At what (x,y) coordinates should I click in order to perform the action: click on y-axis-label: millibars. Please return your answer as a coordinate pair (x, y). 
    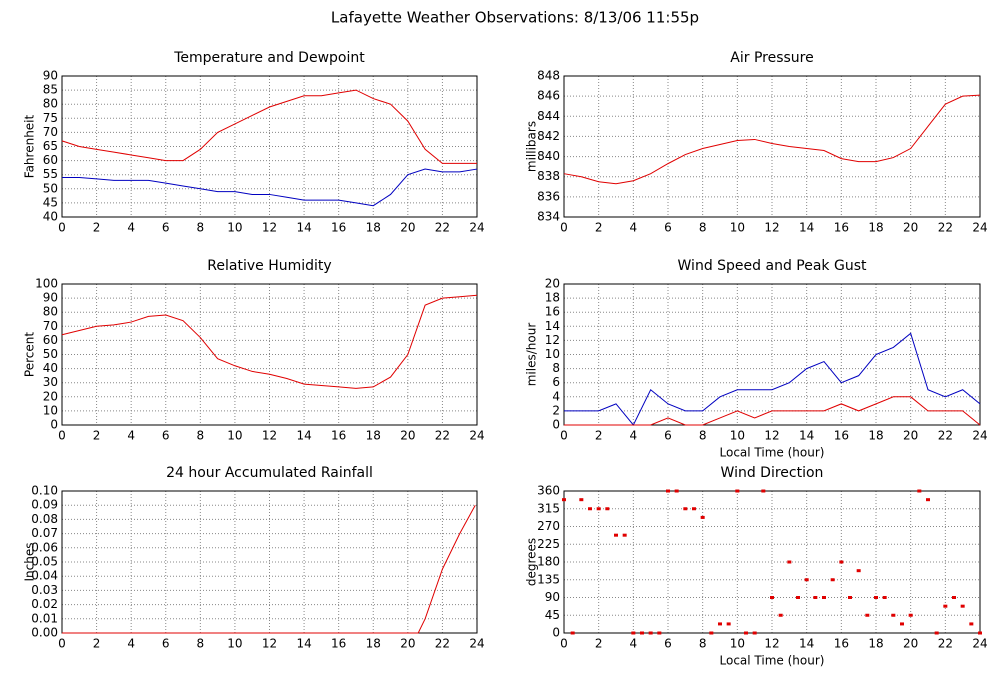
    Looking at the image, I should click on (532, 146).